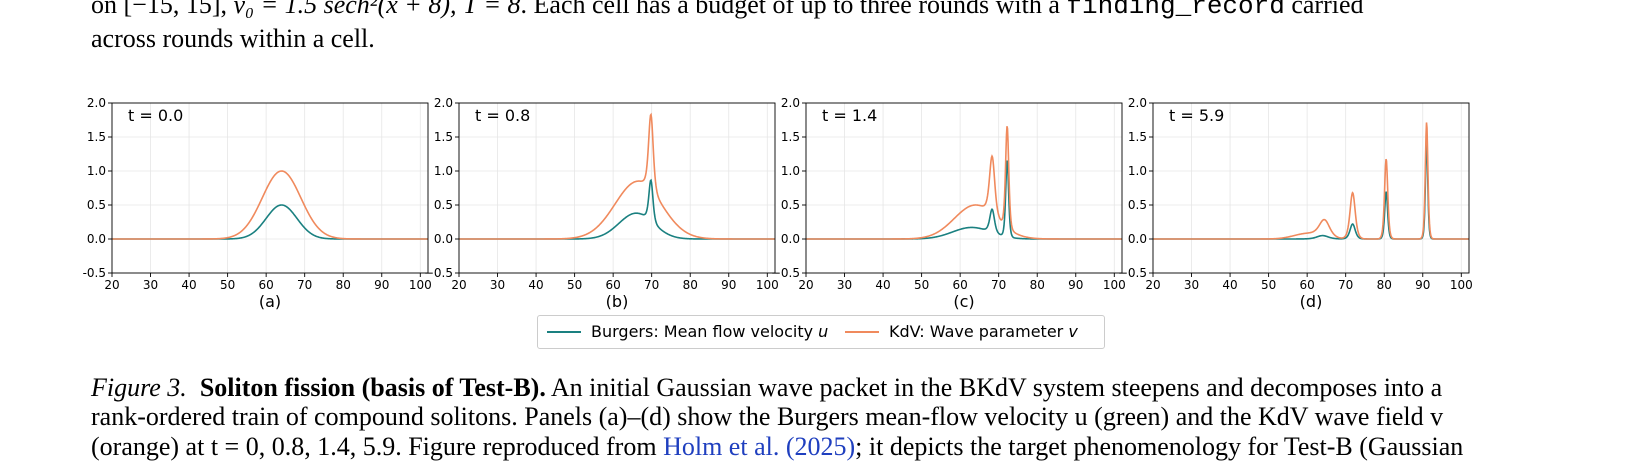  Describe the element at coordinates (564, 332) in the screenshot. I see `legend-swatch-burgers` at that location.